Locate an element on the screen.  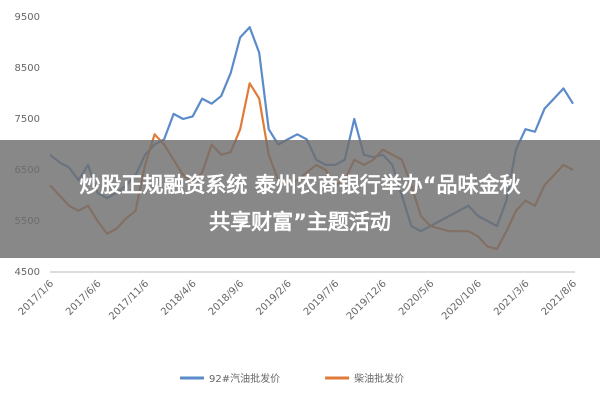
legend-label: 92#汽油批发价 is located at coordinates (244, 378).